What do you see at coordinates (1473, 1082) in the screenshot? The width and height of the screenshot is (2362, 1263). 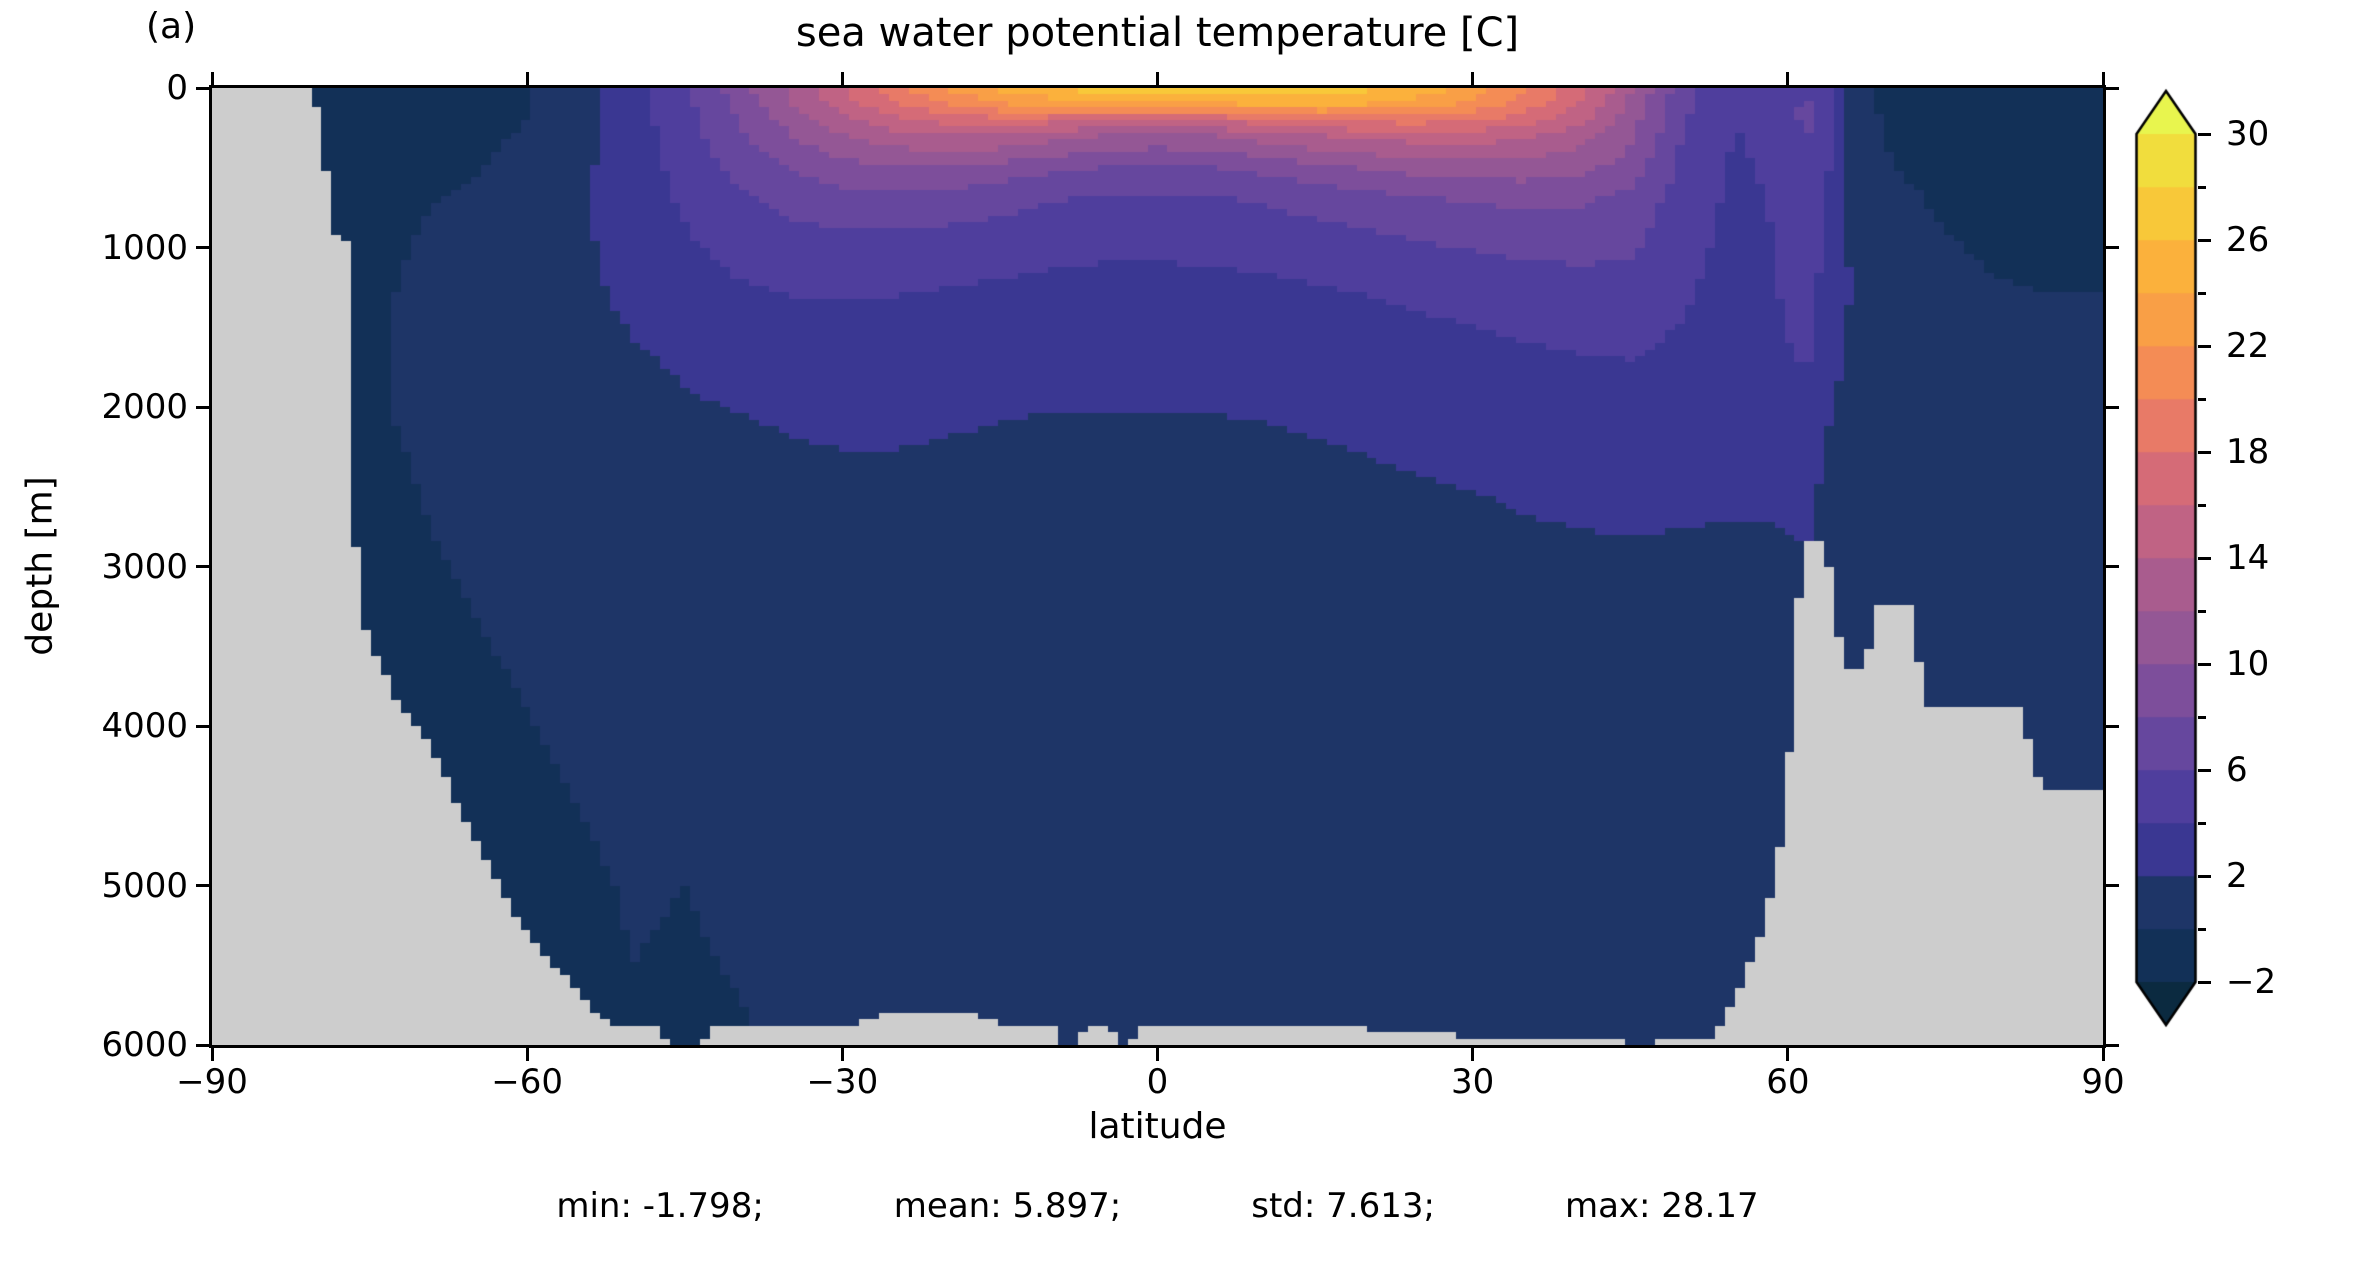 I see `x-tick-label: 30` at bounding box center [1473, 1082].